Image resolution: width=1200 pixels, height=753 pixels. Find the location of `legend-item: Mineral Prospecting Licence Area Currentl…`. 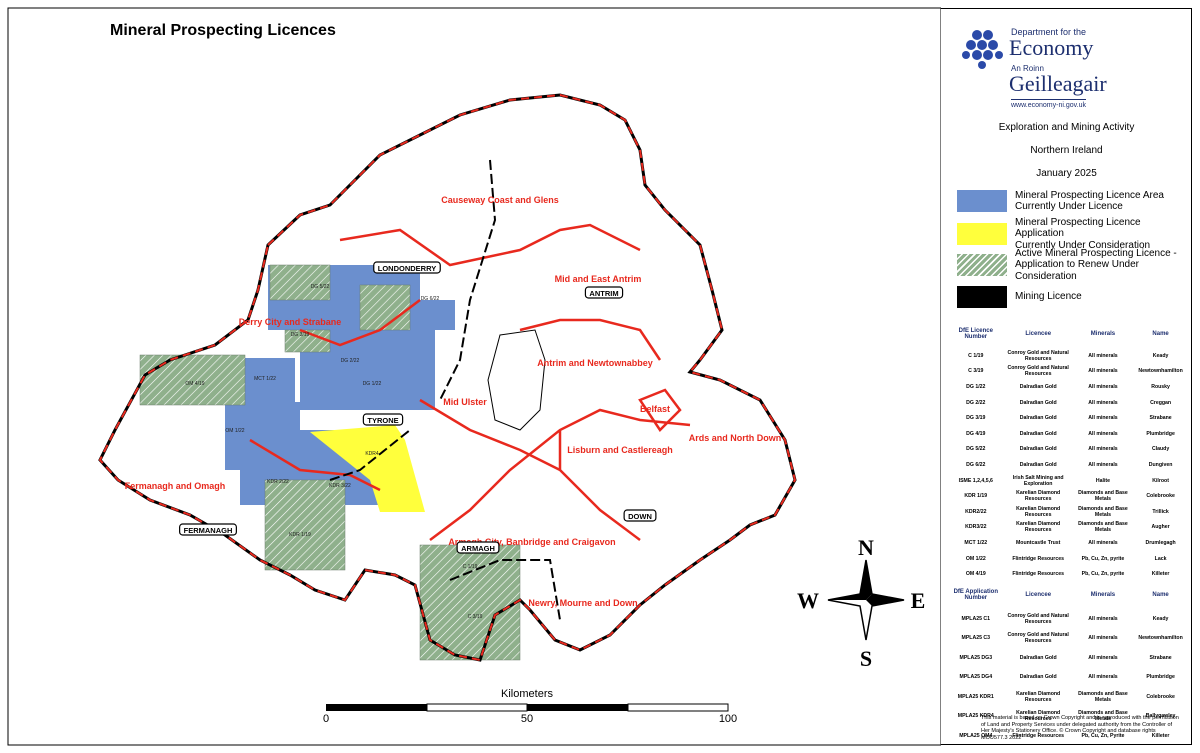

legend-item: Mineral Prospecting Licence Area Currentl… is located at coordinates (1060, 201).